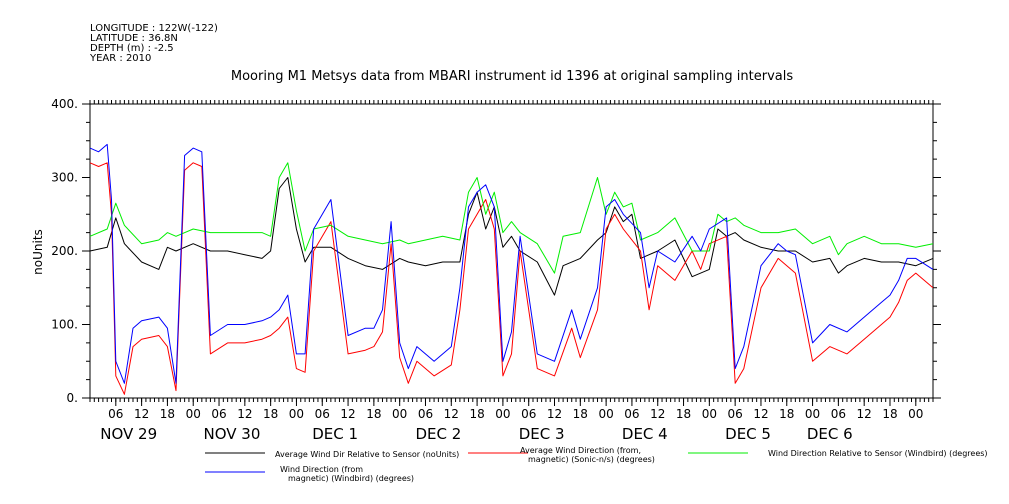 The width and height of the screenshot is (1009, 504). Describe the element at coordinates (231, 434) in the screenshot. I see `x-day-label: NOV 30` at that location.